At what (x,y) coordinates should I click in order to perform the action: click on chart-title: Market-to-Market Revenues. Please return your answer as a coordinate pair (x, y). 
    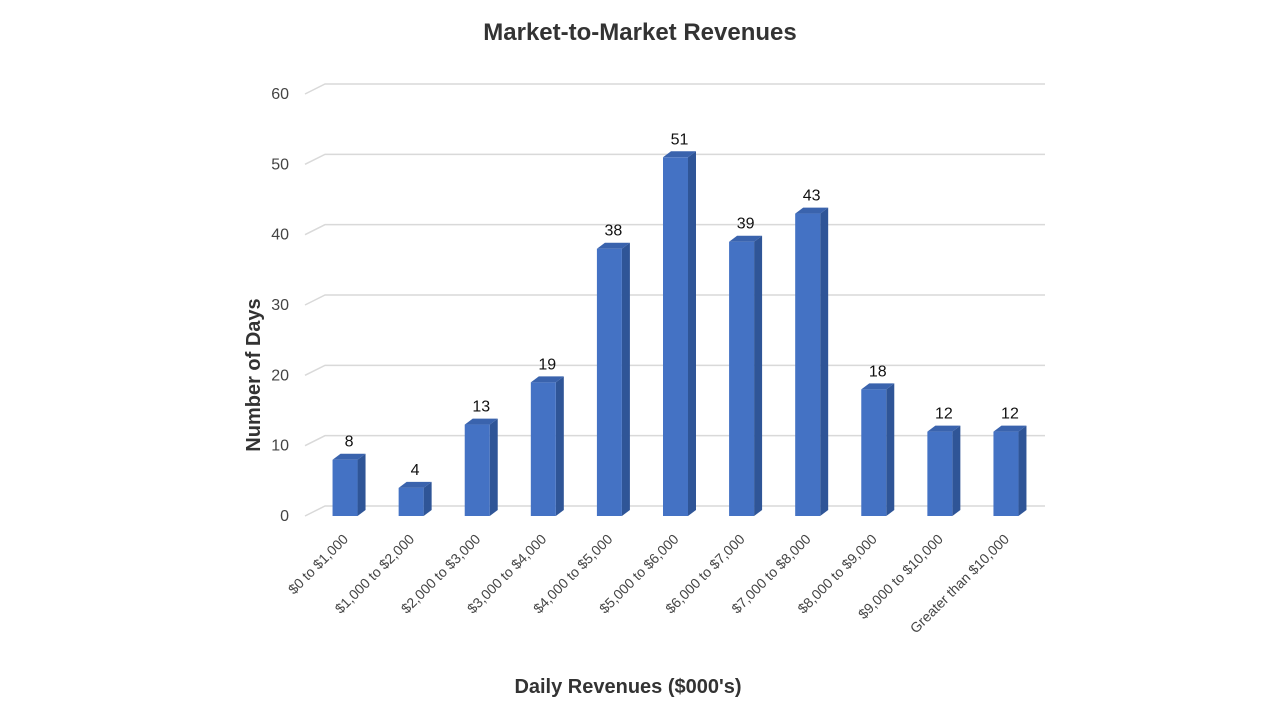
    Looking at the image, I should click on (639, 32).